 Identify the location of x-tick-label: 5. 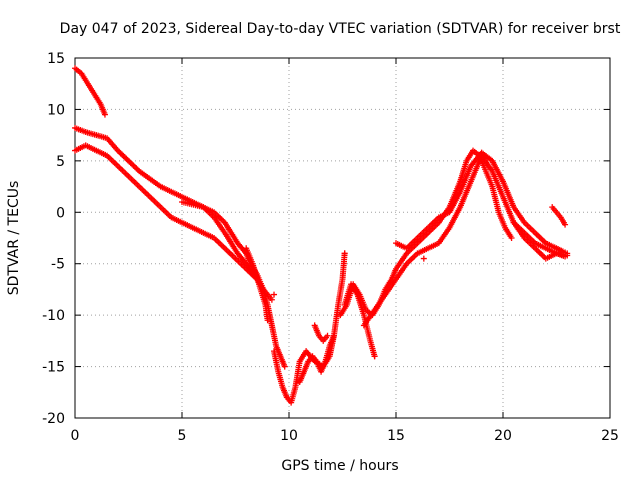
(182, 436).